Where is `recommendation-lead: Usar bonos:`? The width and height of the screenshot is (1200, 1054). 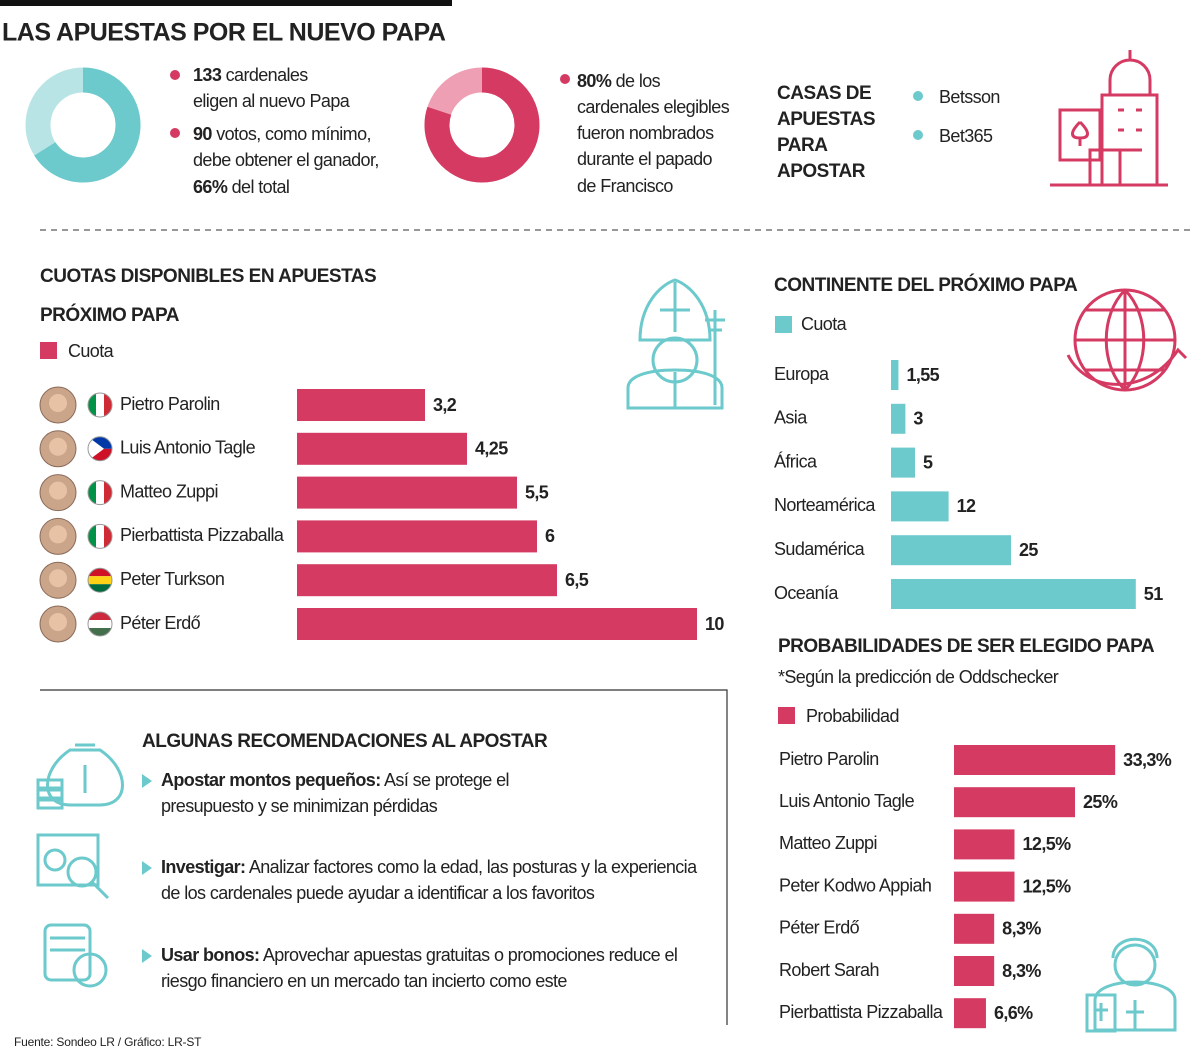
recommendation-lead: Usar bonos: is located at coordinates (210, 955).